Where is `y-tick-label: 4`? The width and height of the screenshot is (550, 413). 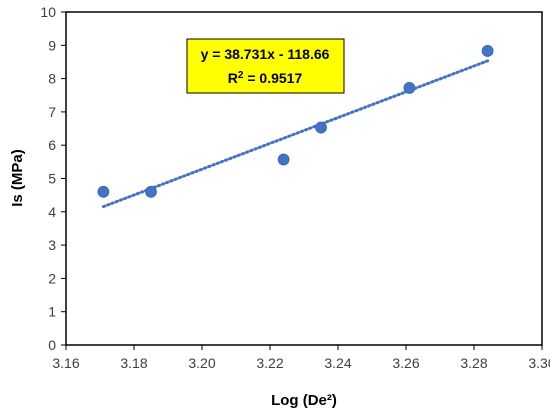
y-tick-label: 4 is located at coordinates (52, 212).